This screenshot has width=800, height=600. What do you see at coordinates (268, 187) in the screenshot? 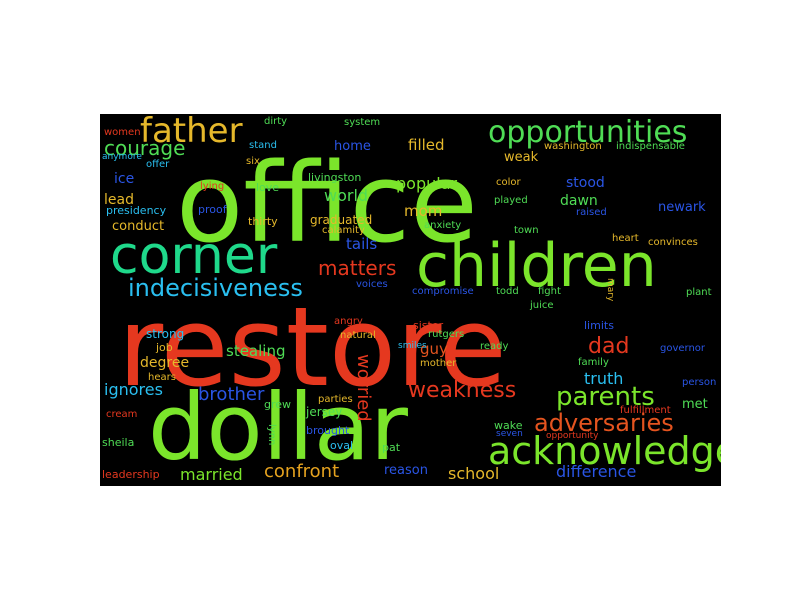
I see `word-love: love` at bounding box center [268, 187].